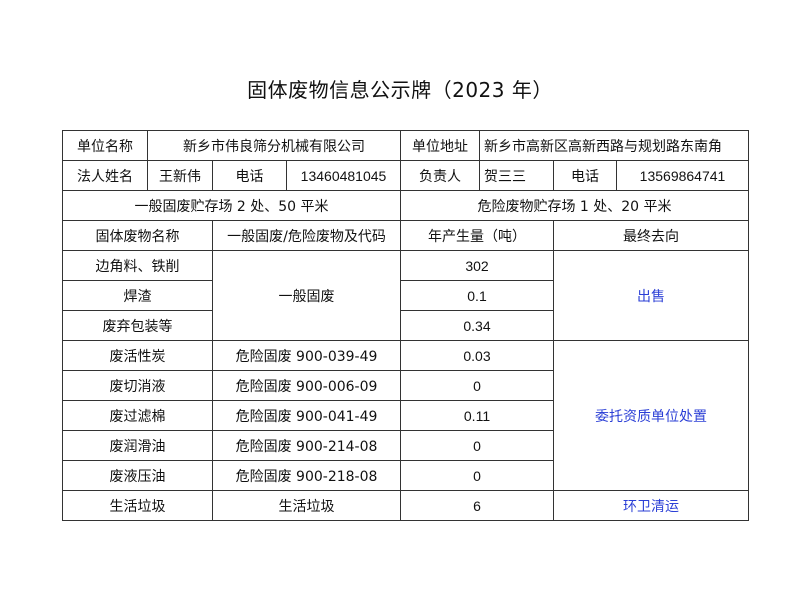 This screenshot has width=800, height=600. I want to click on waste-type: 危险固废 900-039-49, so click(306, 355).